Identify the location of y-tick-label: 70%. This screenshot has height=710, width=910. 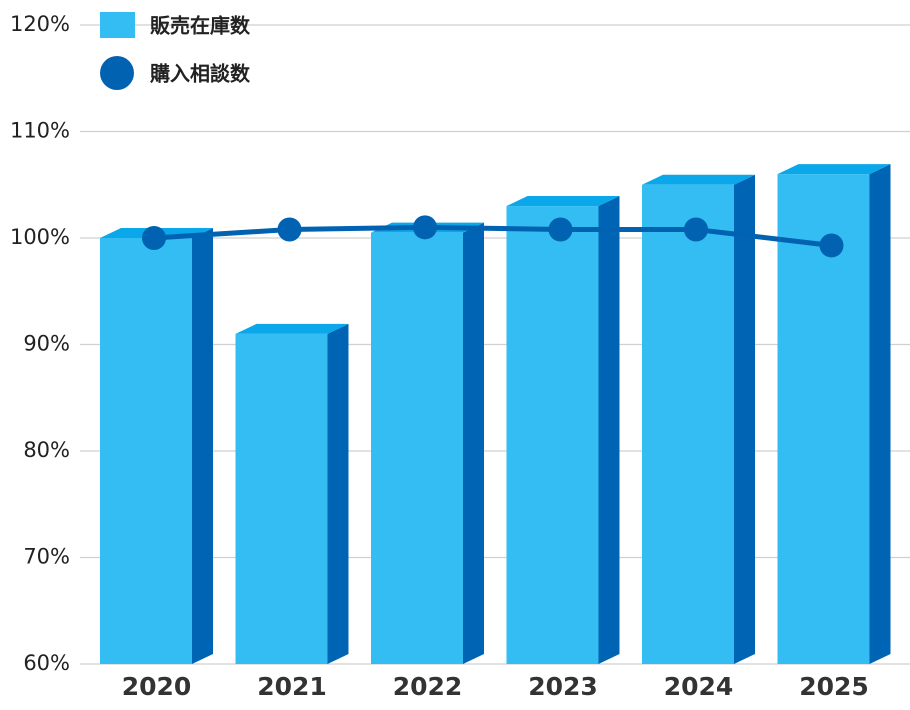
(46, 557).